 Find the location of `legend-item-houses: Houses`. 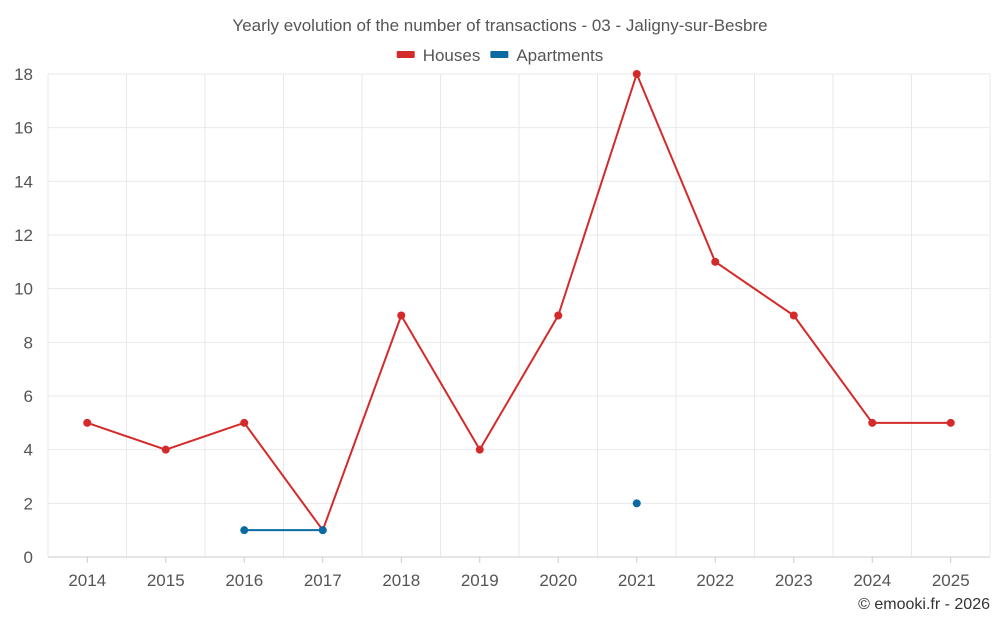

legend-item-houses: Houses is located at coordinates (438, 55).